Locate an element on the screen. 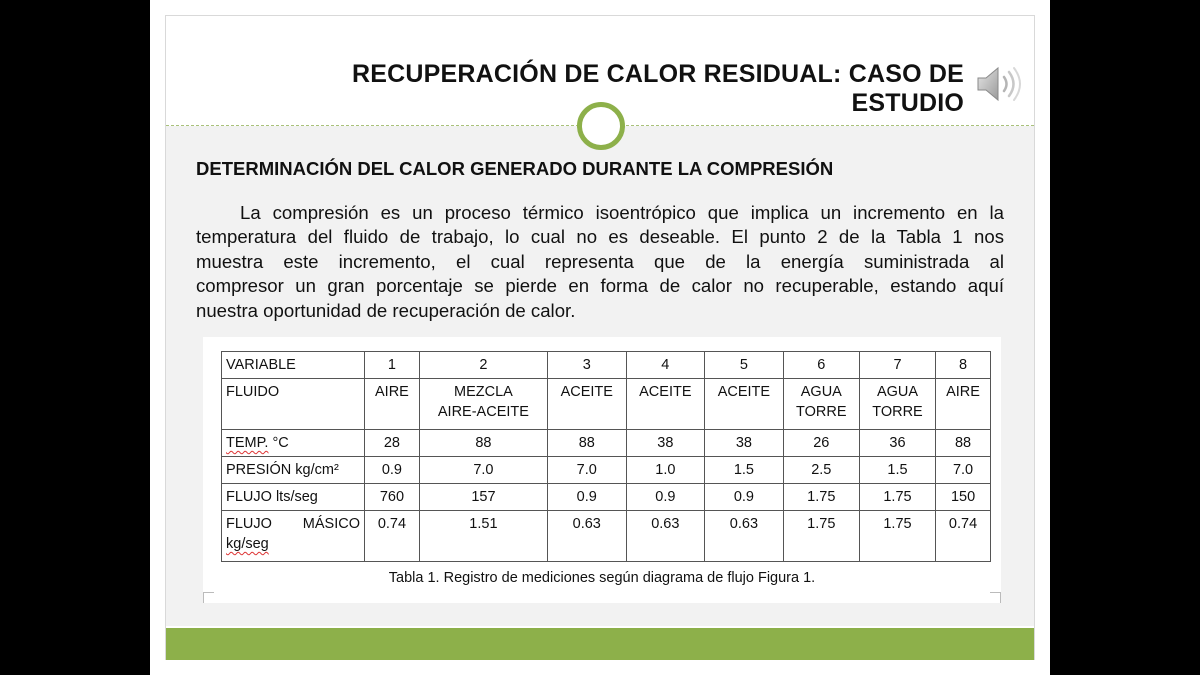 This screenshot has width=1200, height=675. table-header-cell: 3 is located at coordinates (586, 365).